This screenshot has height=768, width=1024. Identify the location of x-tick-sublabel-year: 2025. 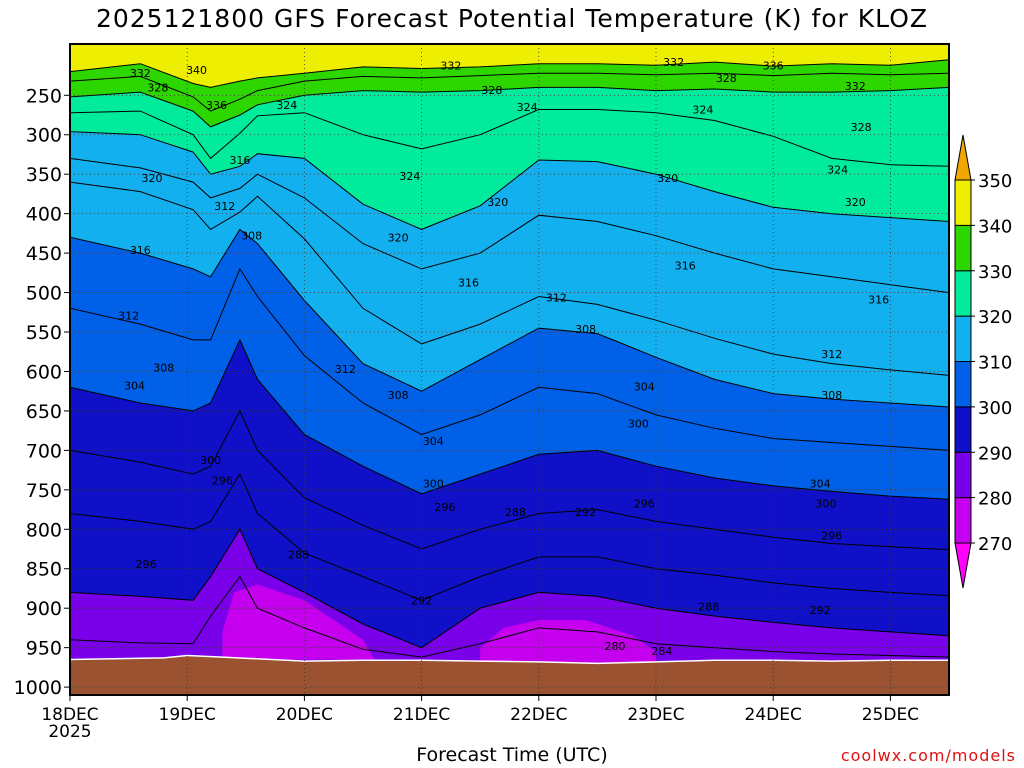
(69, 732).